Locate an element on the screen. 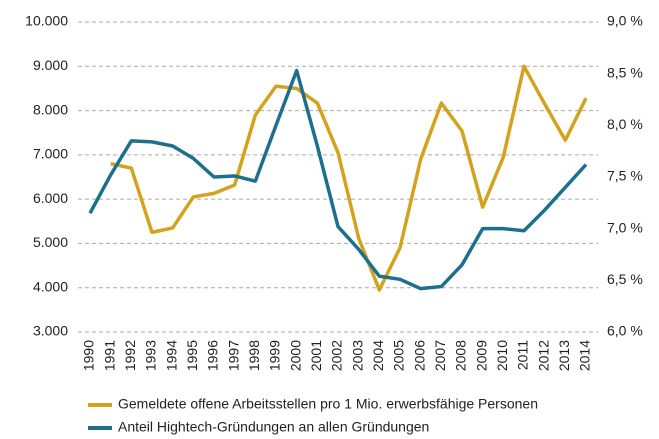 The width and height of the screenshot is (659, 439). y-tick-label: 10.000 is located at coordinates (46, 21).